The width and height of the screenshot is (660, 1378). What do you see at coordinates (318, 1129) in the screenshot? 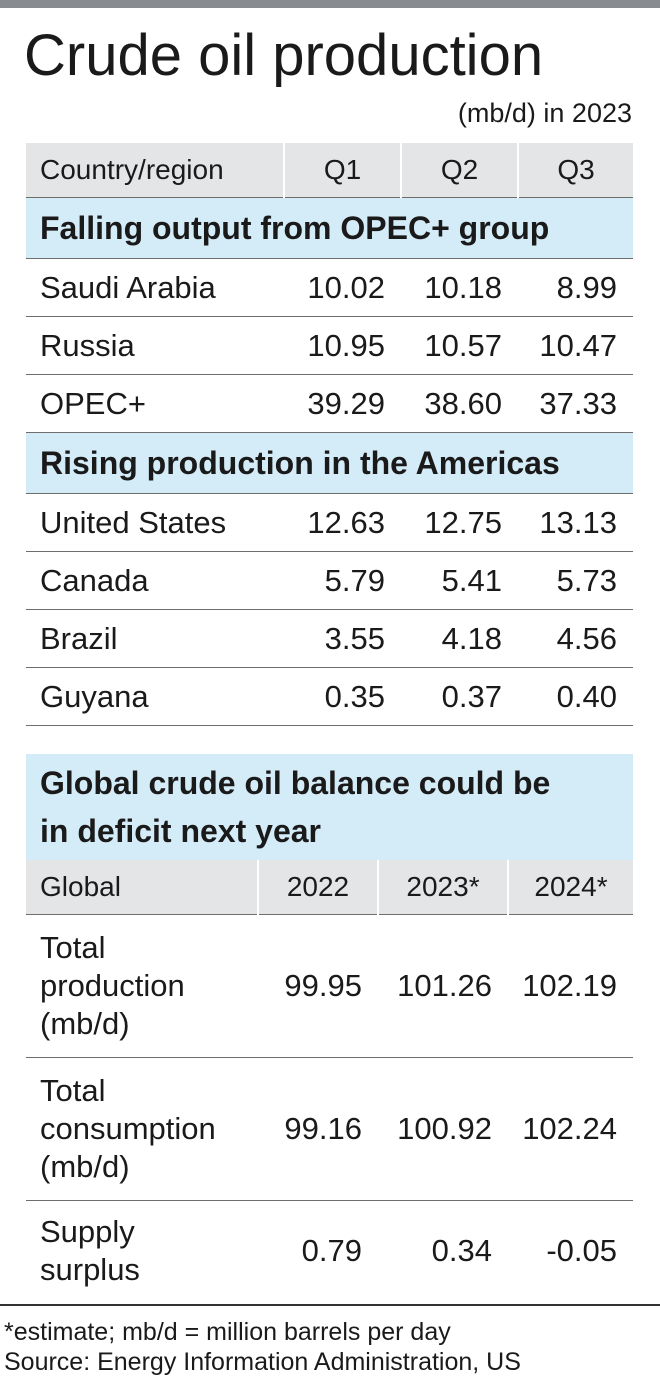
I see `table-cell: 99.16` at bounding box center [318, 1129].